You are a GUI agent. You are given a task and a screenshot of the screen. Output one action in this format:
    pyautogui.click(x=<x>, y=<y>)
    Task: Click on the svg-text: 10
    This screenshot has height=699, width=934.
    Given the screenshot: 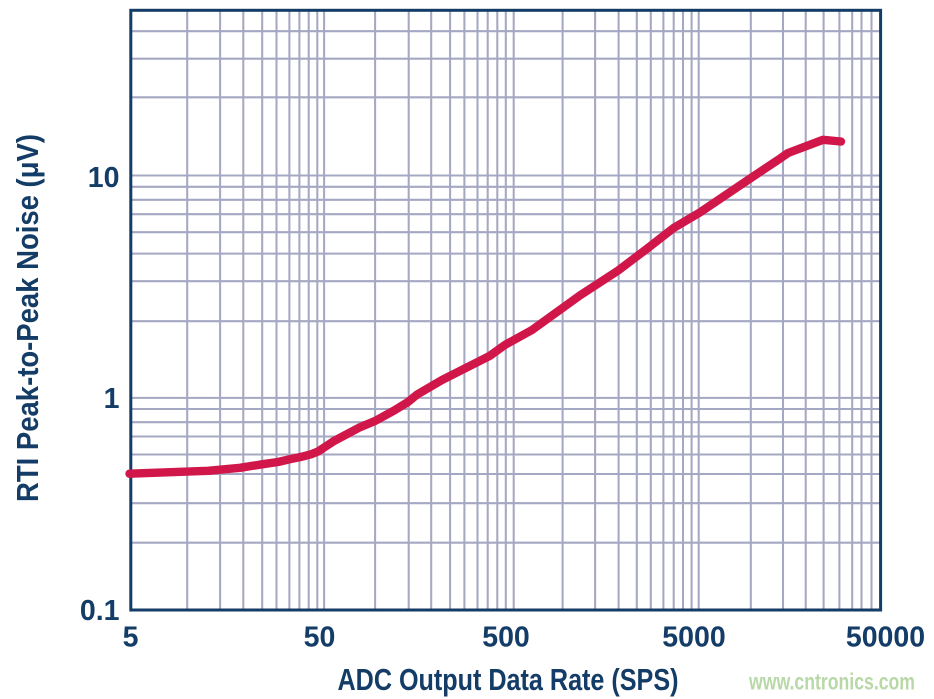 What is the action you would take?
    pyautogui.click(x=104, y=178)
    